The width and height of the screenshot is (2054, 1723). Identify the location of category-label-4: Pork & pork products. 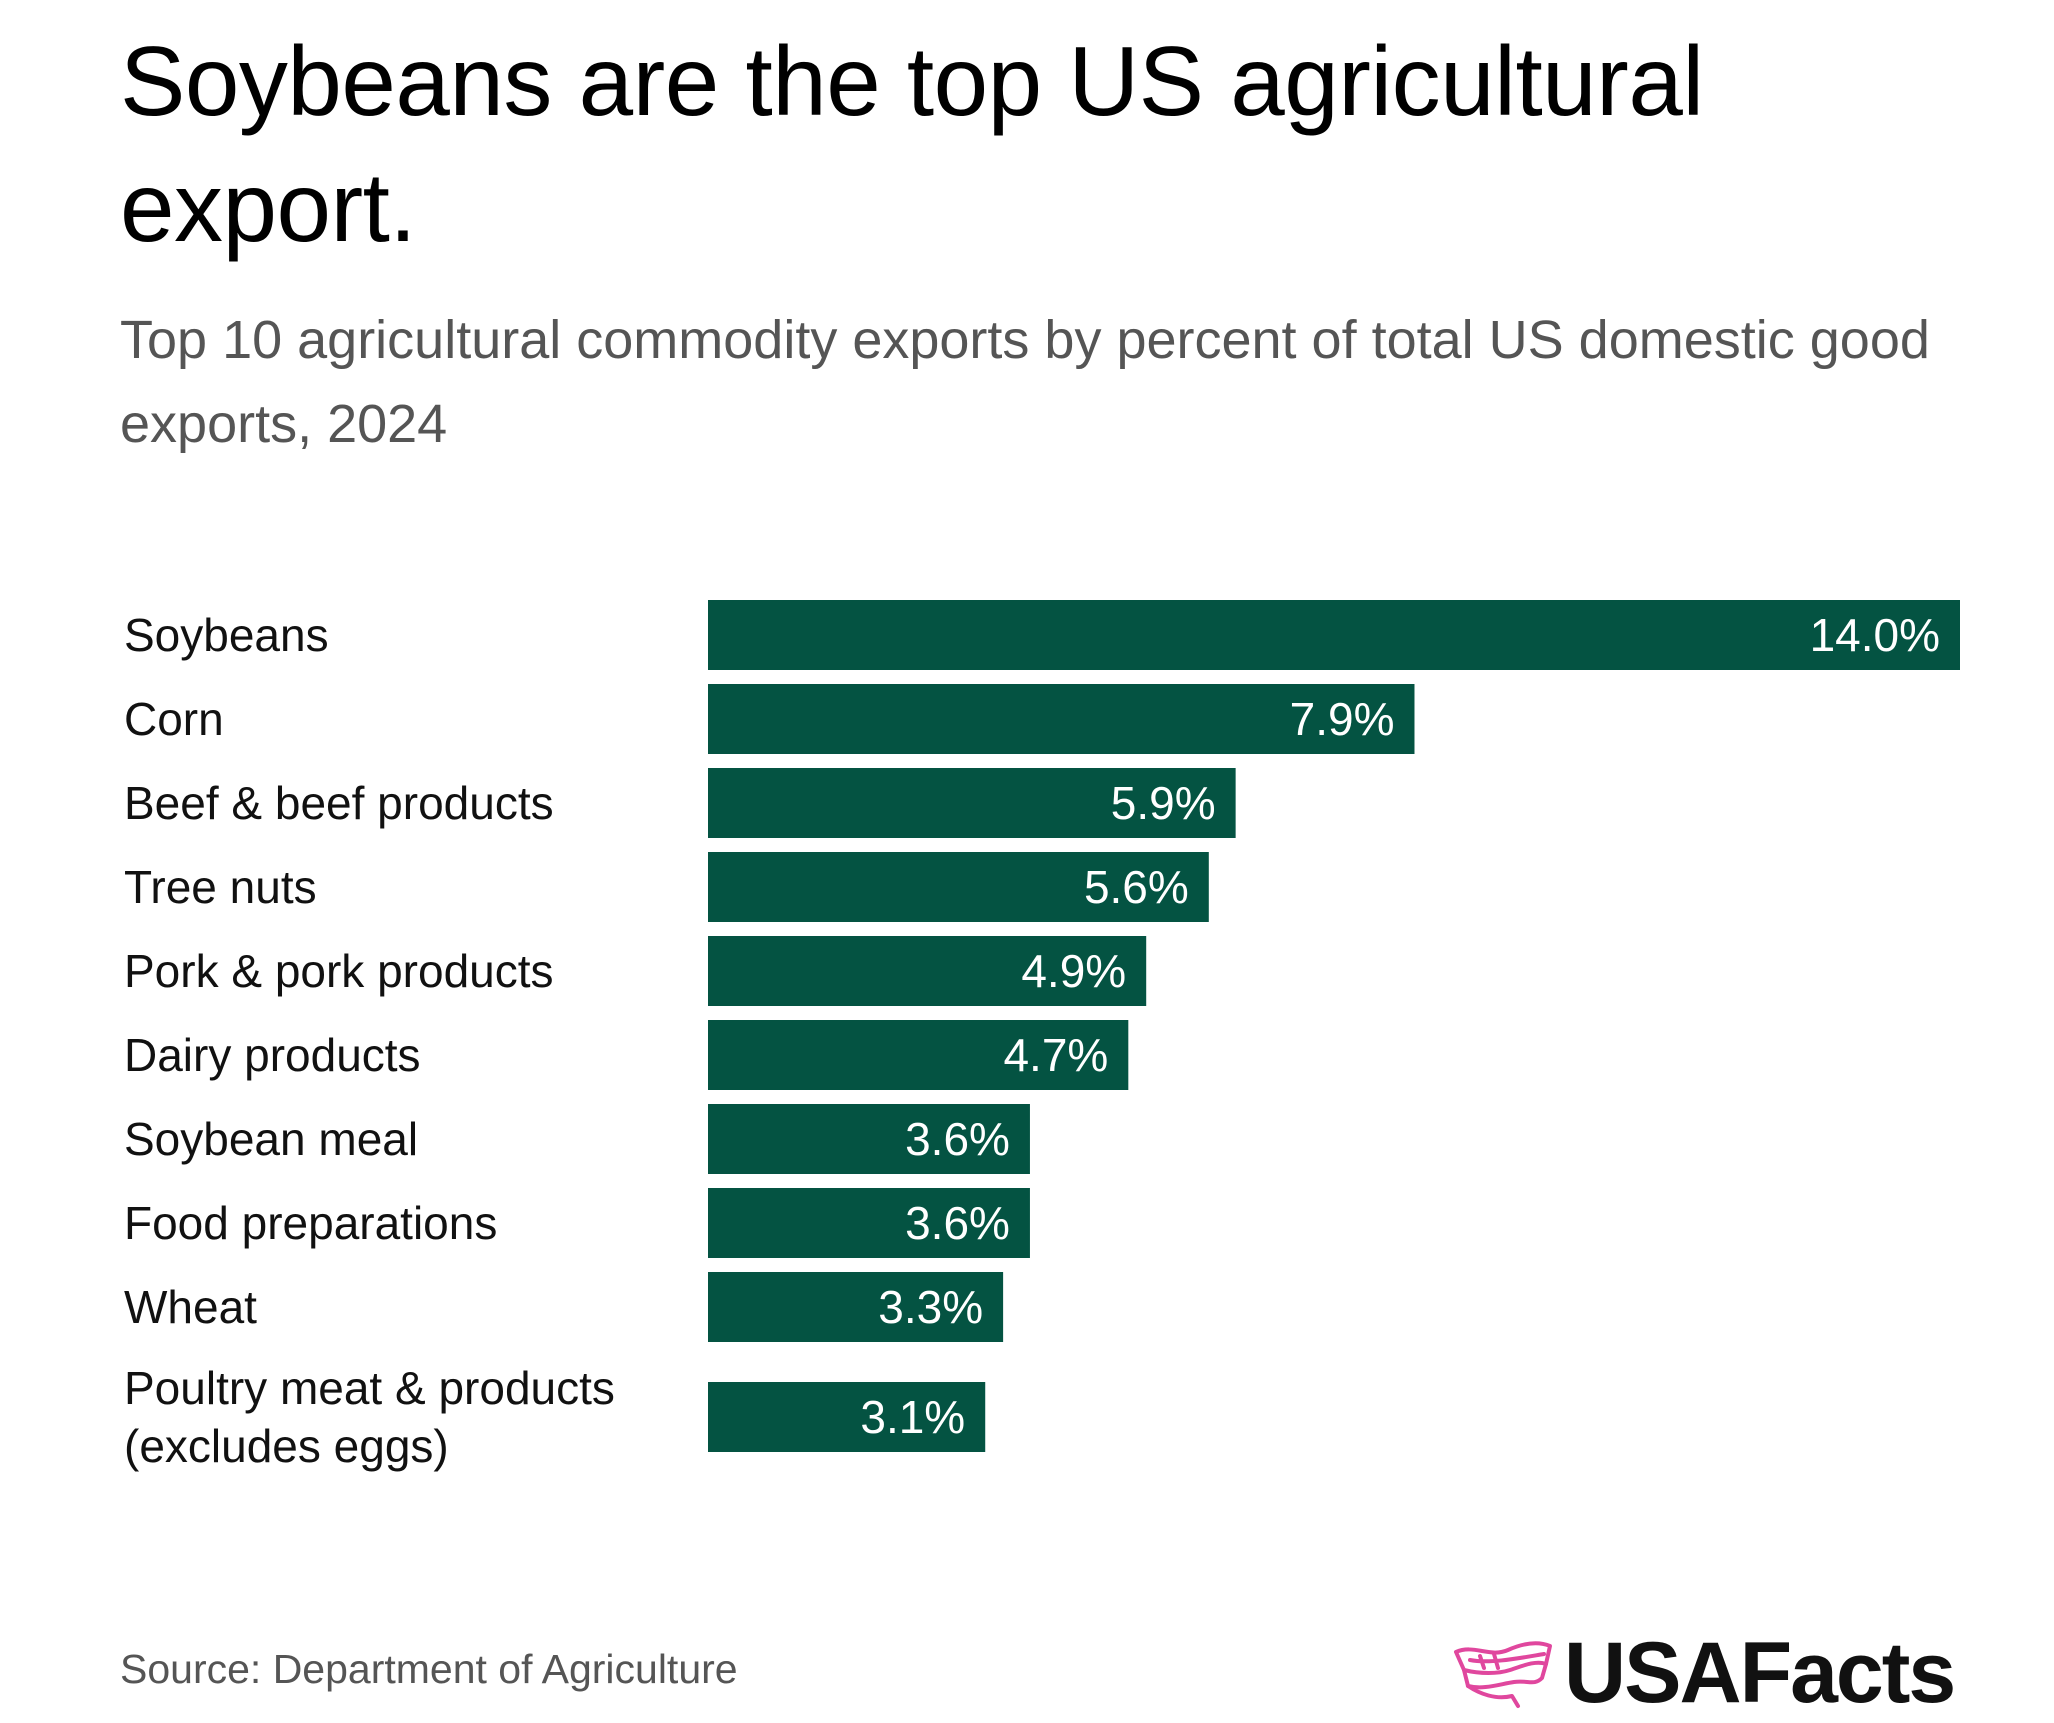
(339, 971).